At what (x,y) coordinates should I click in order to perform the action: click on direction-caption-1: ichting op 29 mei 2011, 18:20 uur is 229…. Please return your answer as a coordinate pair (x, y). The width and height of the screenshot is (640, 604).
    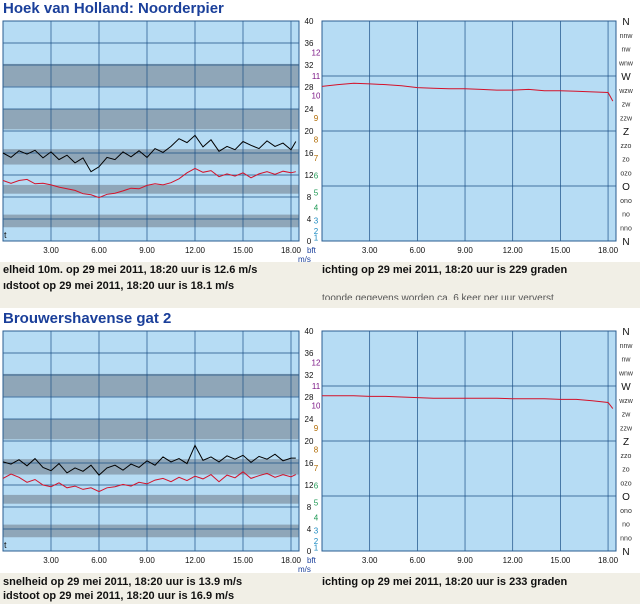
    Looking at the image, I should click on (445, 270).